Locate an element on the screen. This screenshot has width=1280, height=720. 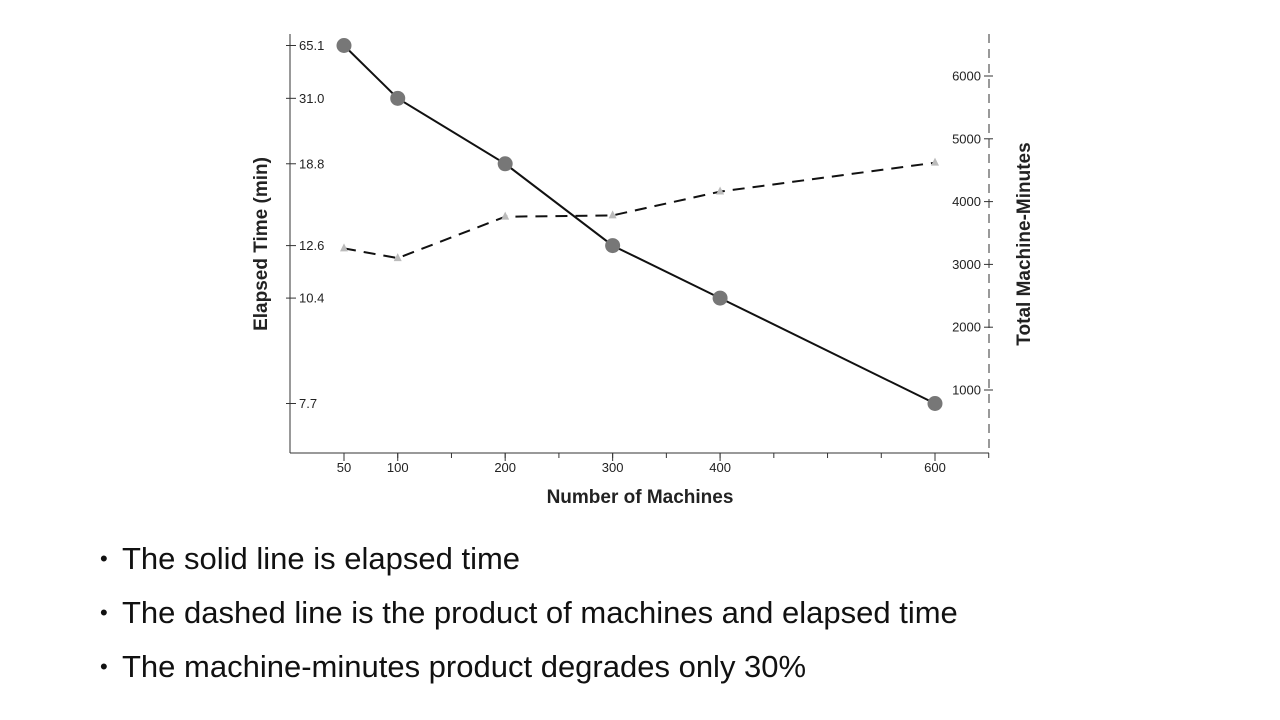
y-tick-label: 10.4 is located at coordinates (311, 298).